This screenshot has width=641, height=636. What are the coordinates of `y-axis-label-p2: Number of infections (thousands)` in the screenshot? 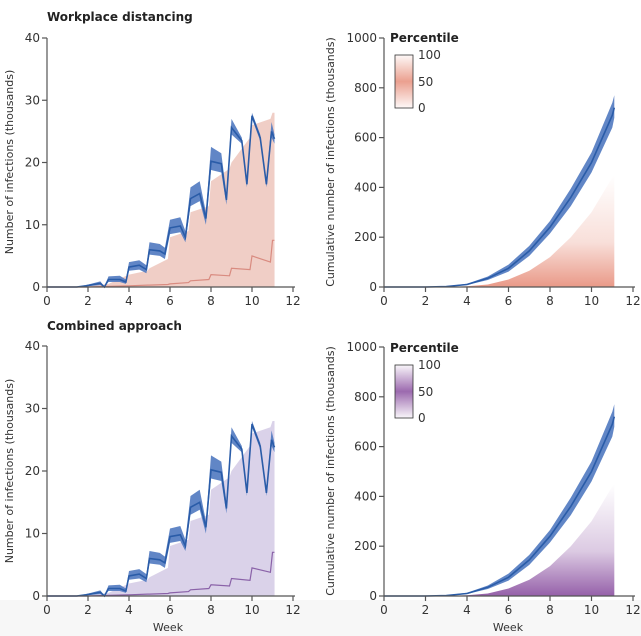 It's located at (9, 471).